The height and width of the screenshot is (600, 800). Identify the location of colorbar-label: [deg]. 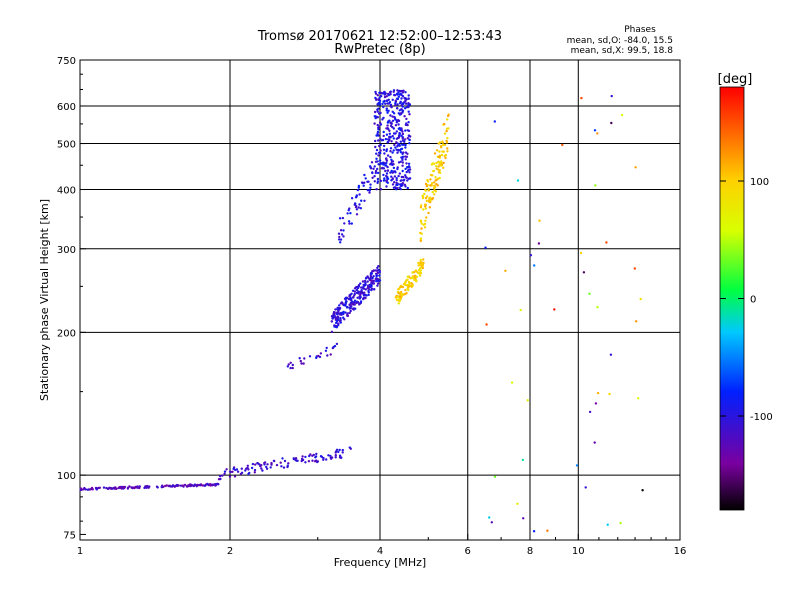
(735, 79).